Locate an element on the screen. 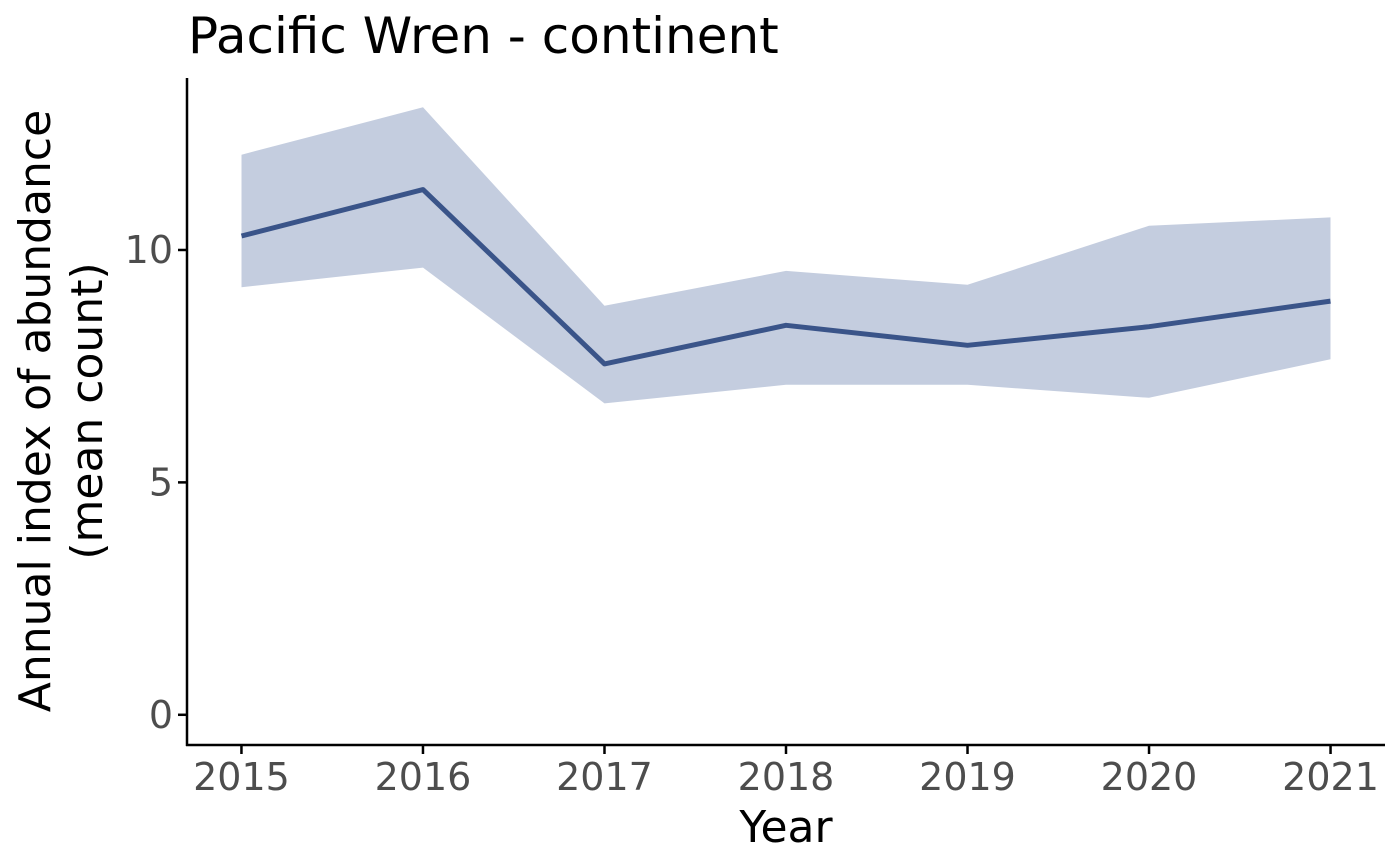 Image resolution: width=1400 pixels, height=866 pixels. y-axis-title-line-1: Annual index of abundance is located at coordinates (35, 411).